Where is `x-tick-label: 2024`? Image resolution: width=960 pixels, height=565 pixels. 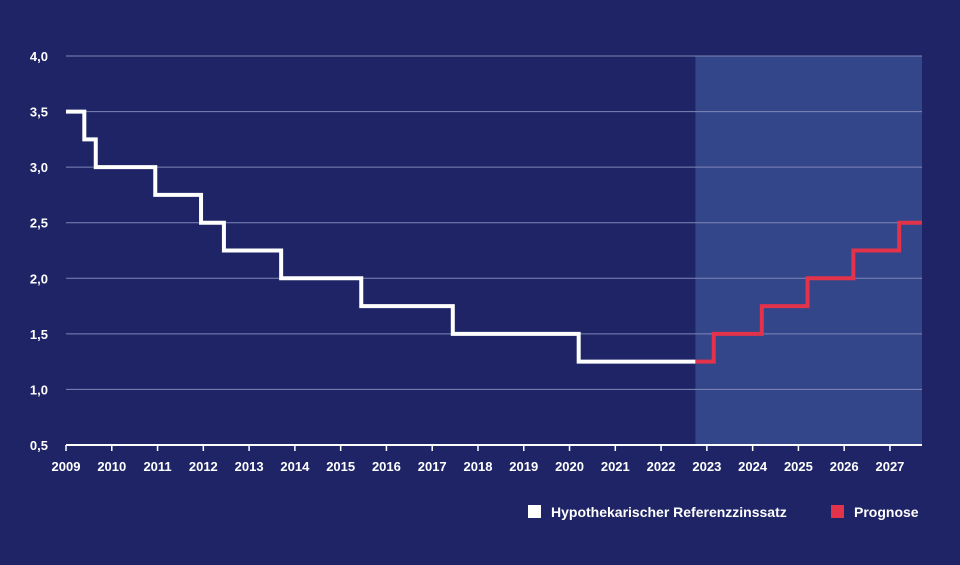 x-tick-label: 2024 is located at coordinates (753, 466).